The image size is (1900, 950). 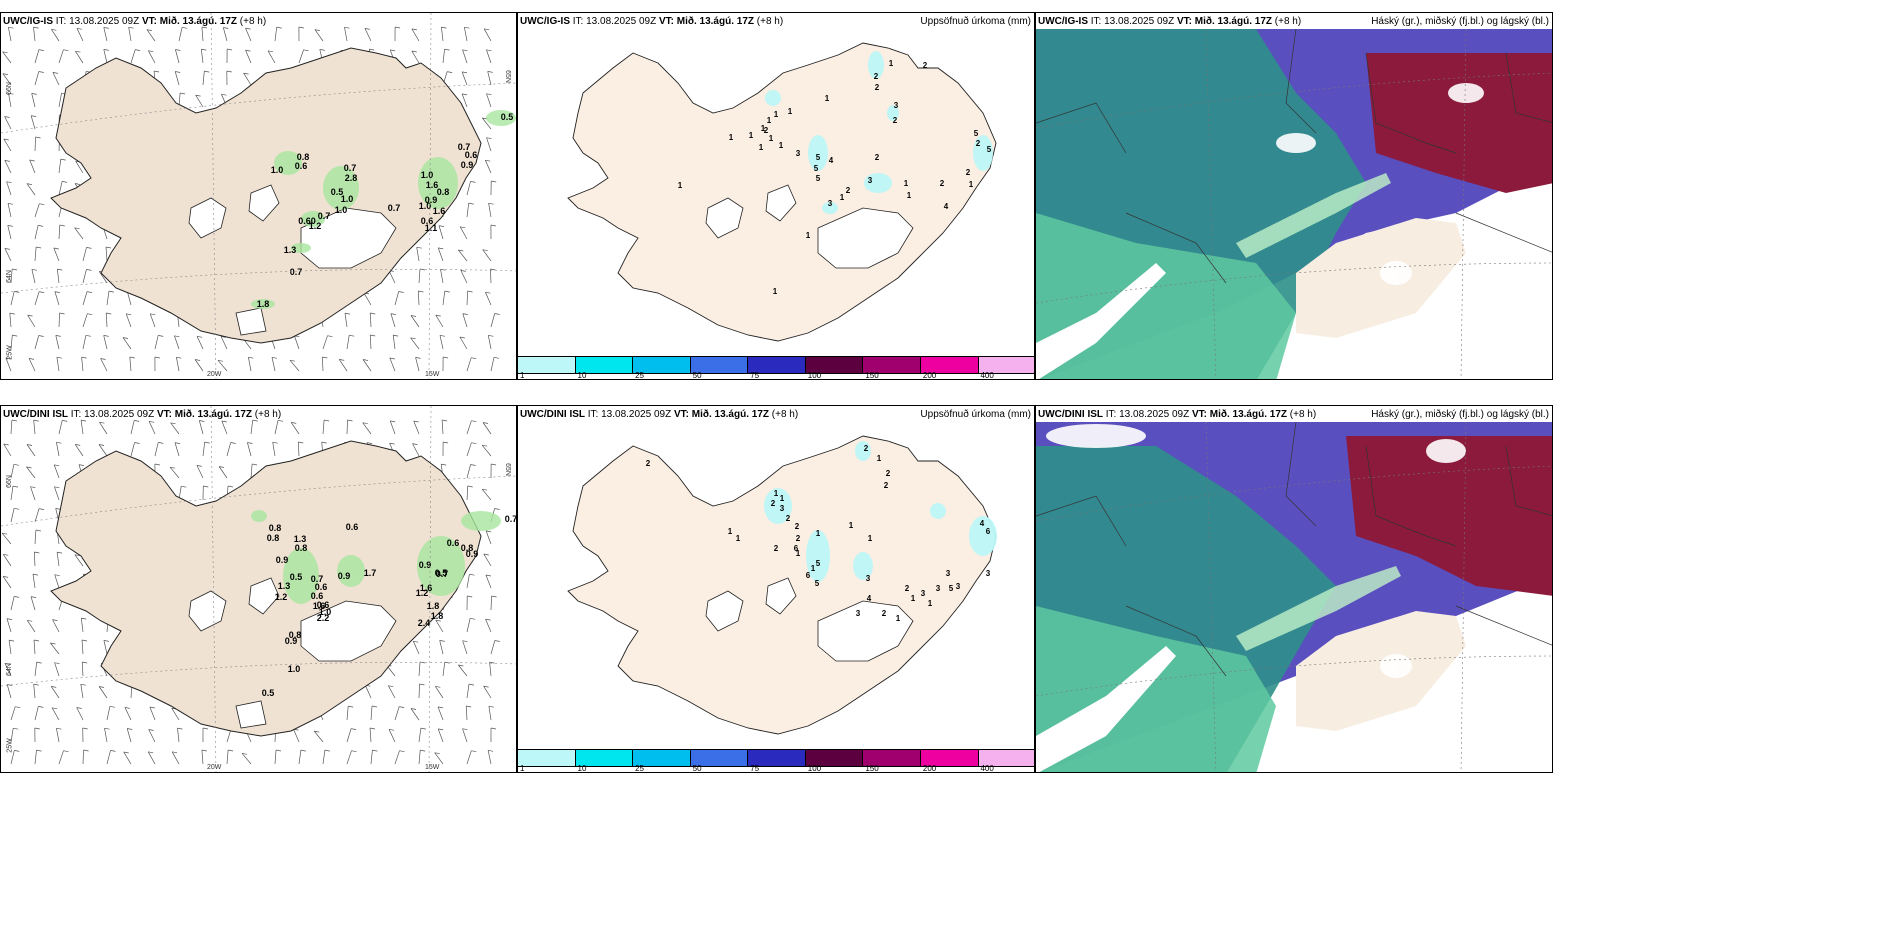 I want to click on colorbar-ticks: 1 10 25 50 75 100 150 200 400, so click(x=776, y=375).